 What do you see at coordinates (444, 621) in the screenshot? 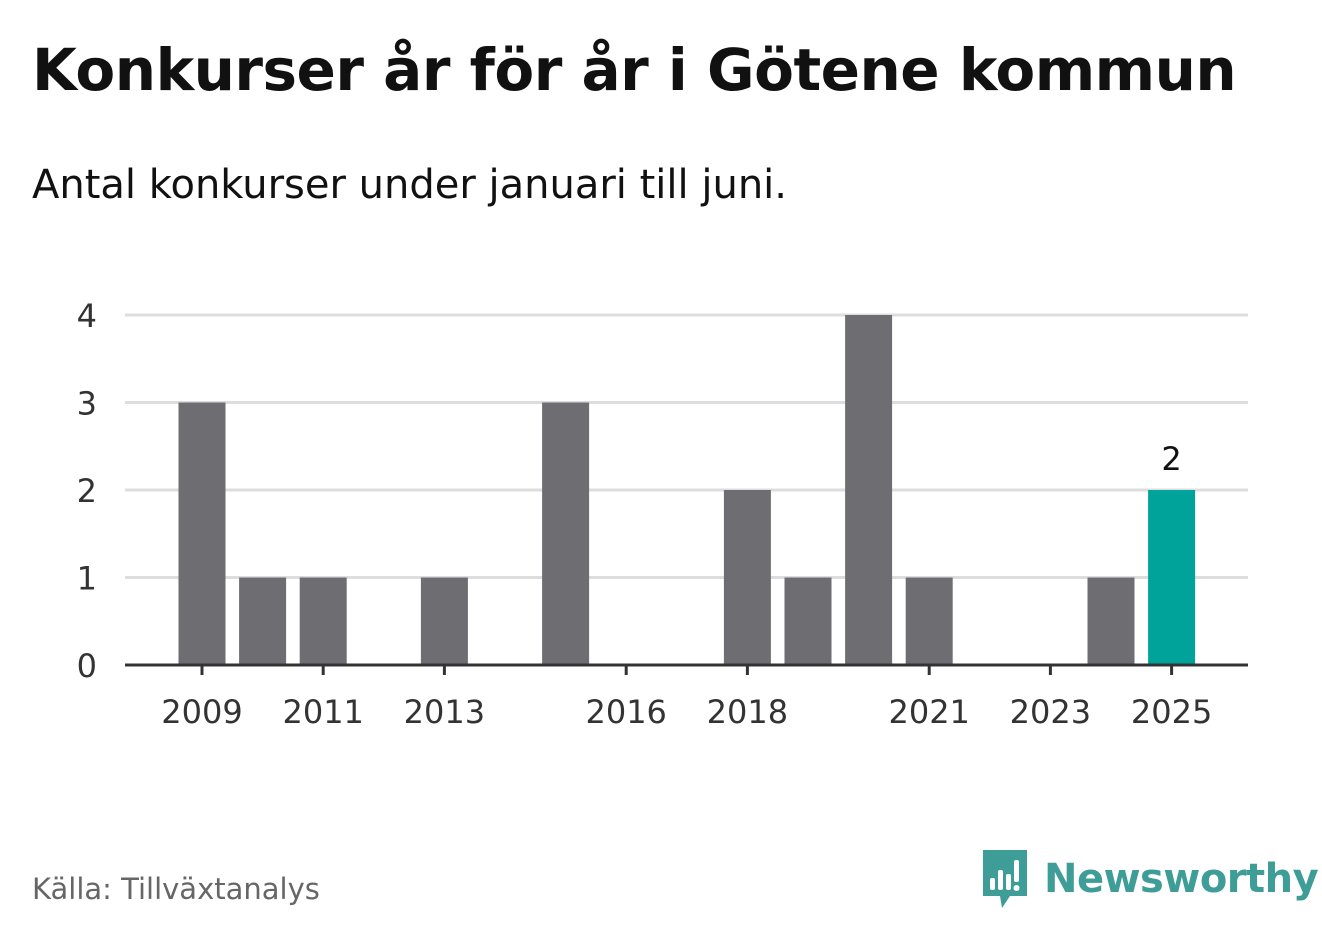
I see `bar-2013` at bounding box center [444, 621].